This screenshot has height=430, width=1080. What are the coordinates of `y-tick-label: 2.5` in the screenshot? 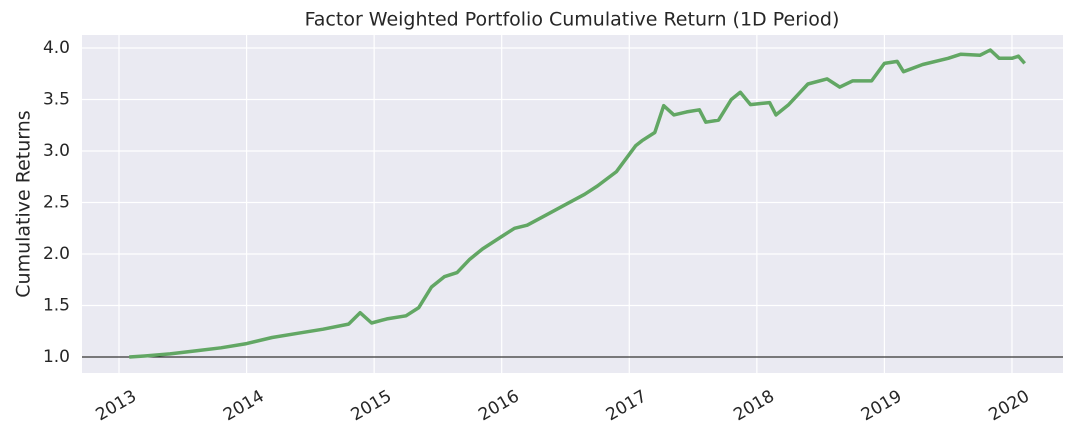 It's located at (56, 203).